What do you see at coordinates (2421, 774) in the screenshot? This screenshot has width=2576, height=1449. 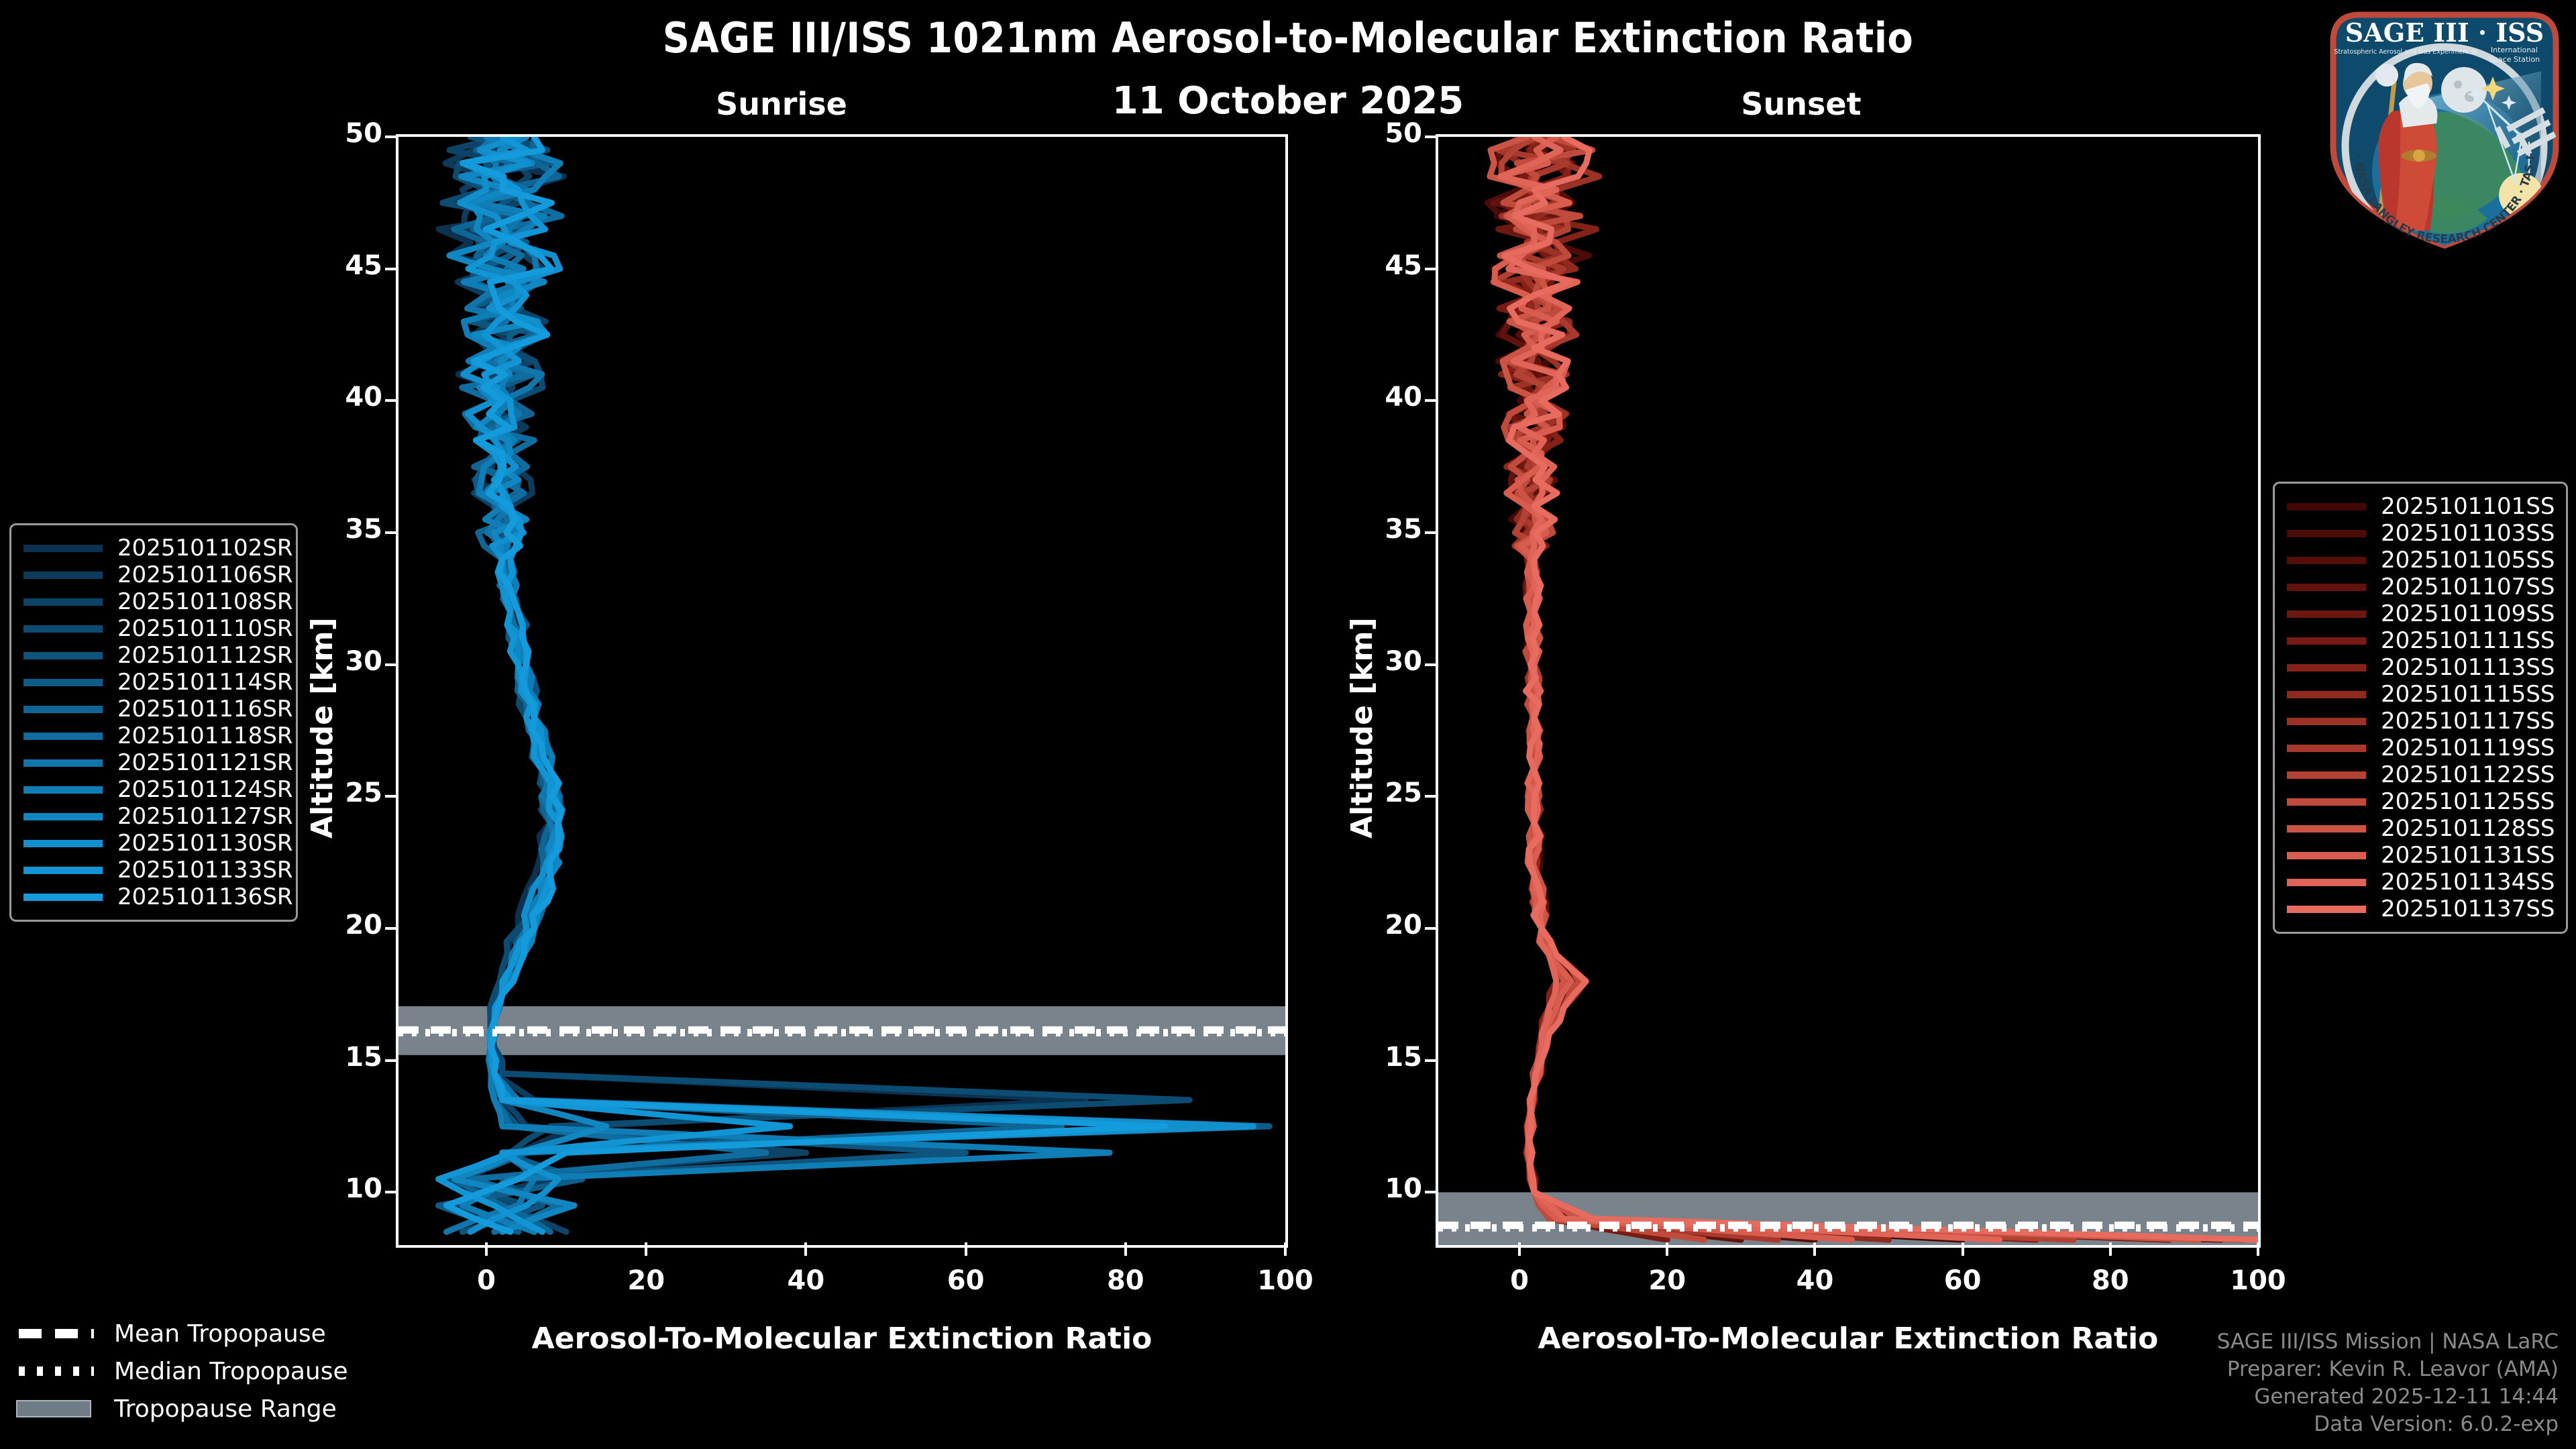 I see `legend-item: 2025101122SS` at bounding box center [2421, 774].